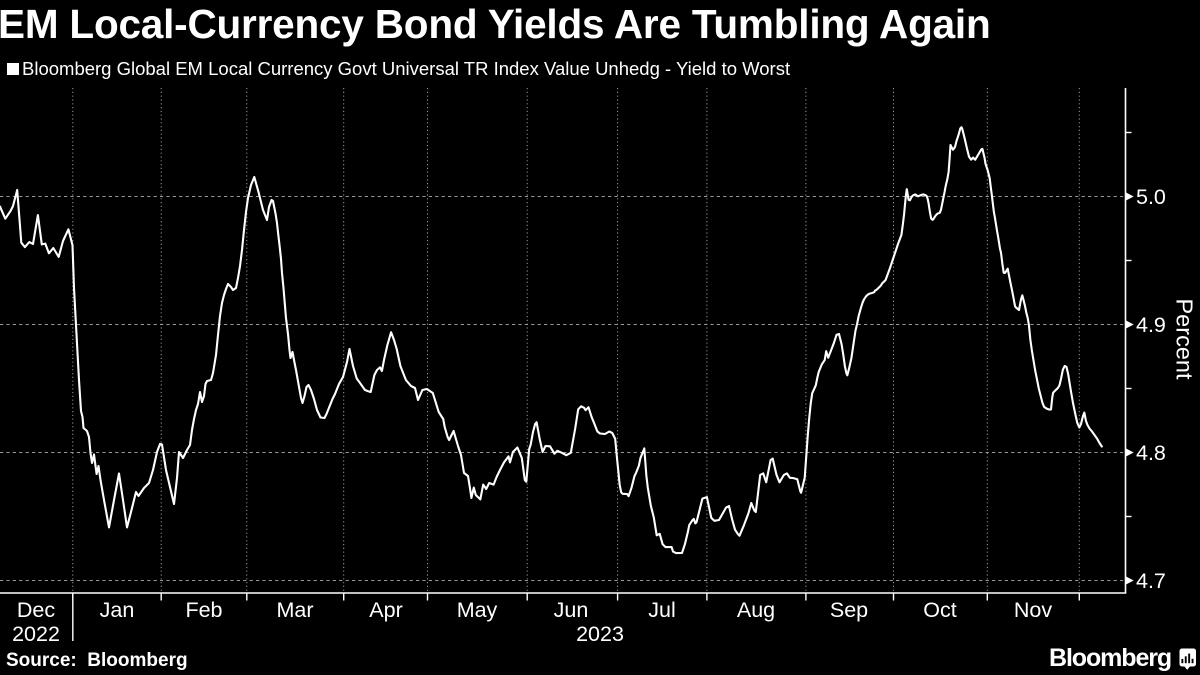 This screenshot has height=675, width=1200. Describe the element at coordinates (117, 610) in the screenshot. I see `svg-text: Jan` at that location.